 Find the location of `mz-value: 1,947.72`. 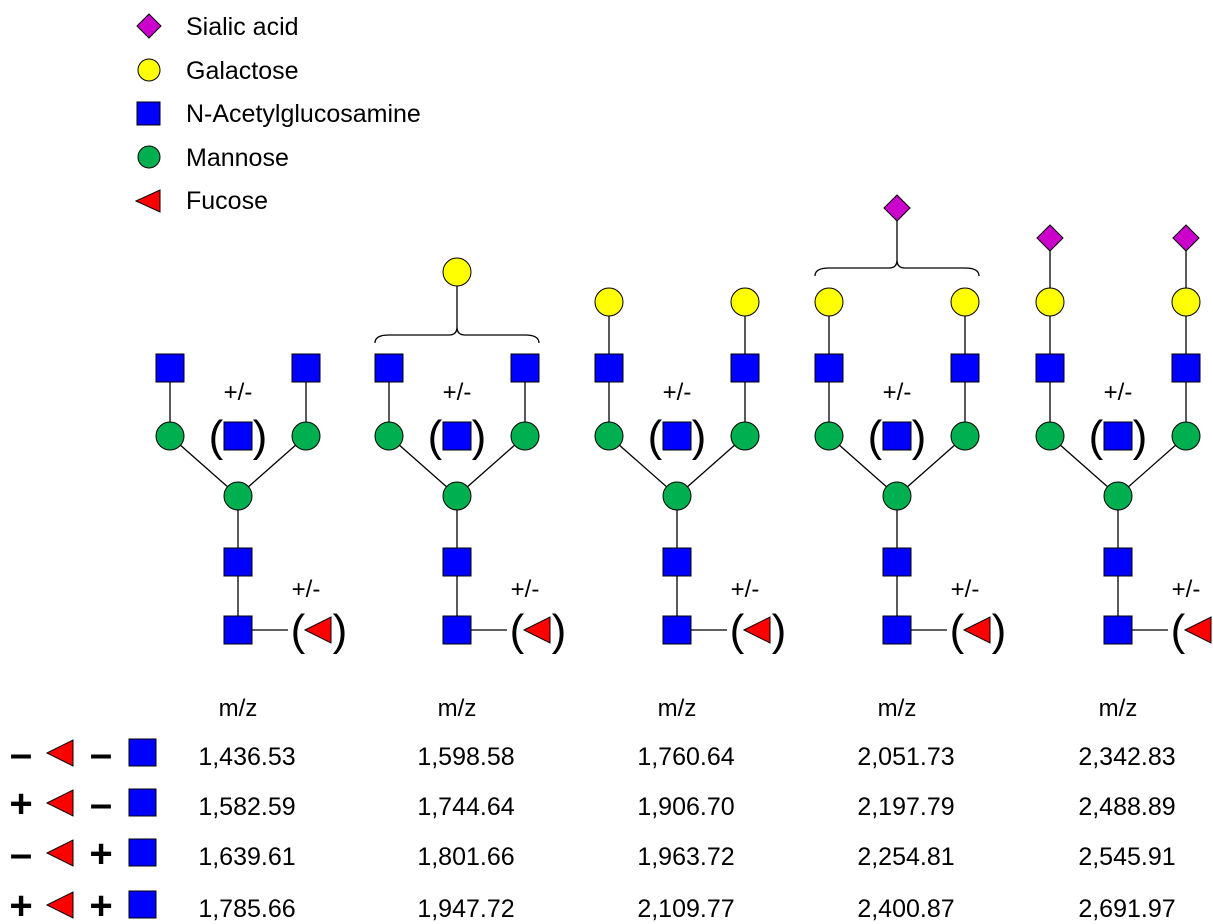

mz-value: 1,947.72 is located at coordinates (465, 909).